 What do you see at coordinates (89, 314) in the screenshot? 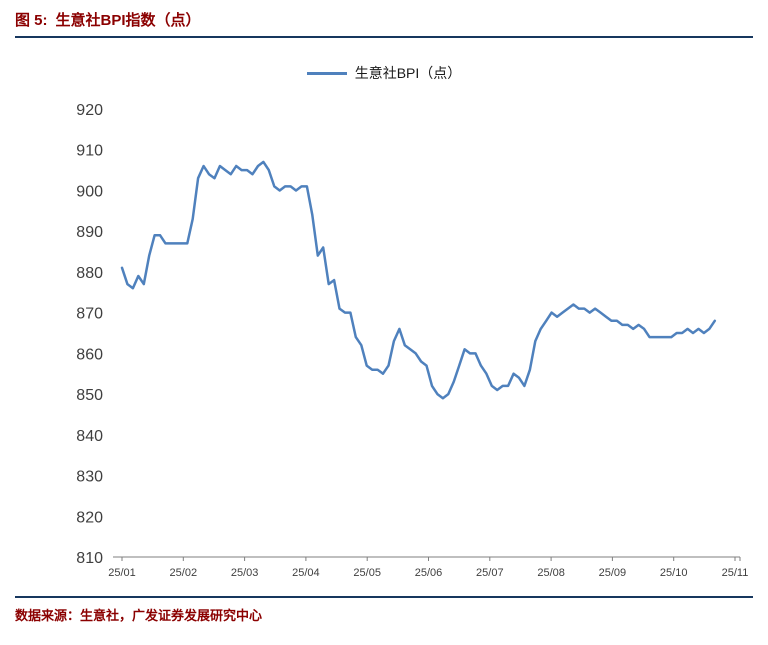
I see `y-tick-label: 870` at bounding box center [89, 314].